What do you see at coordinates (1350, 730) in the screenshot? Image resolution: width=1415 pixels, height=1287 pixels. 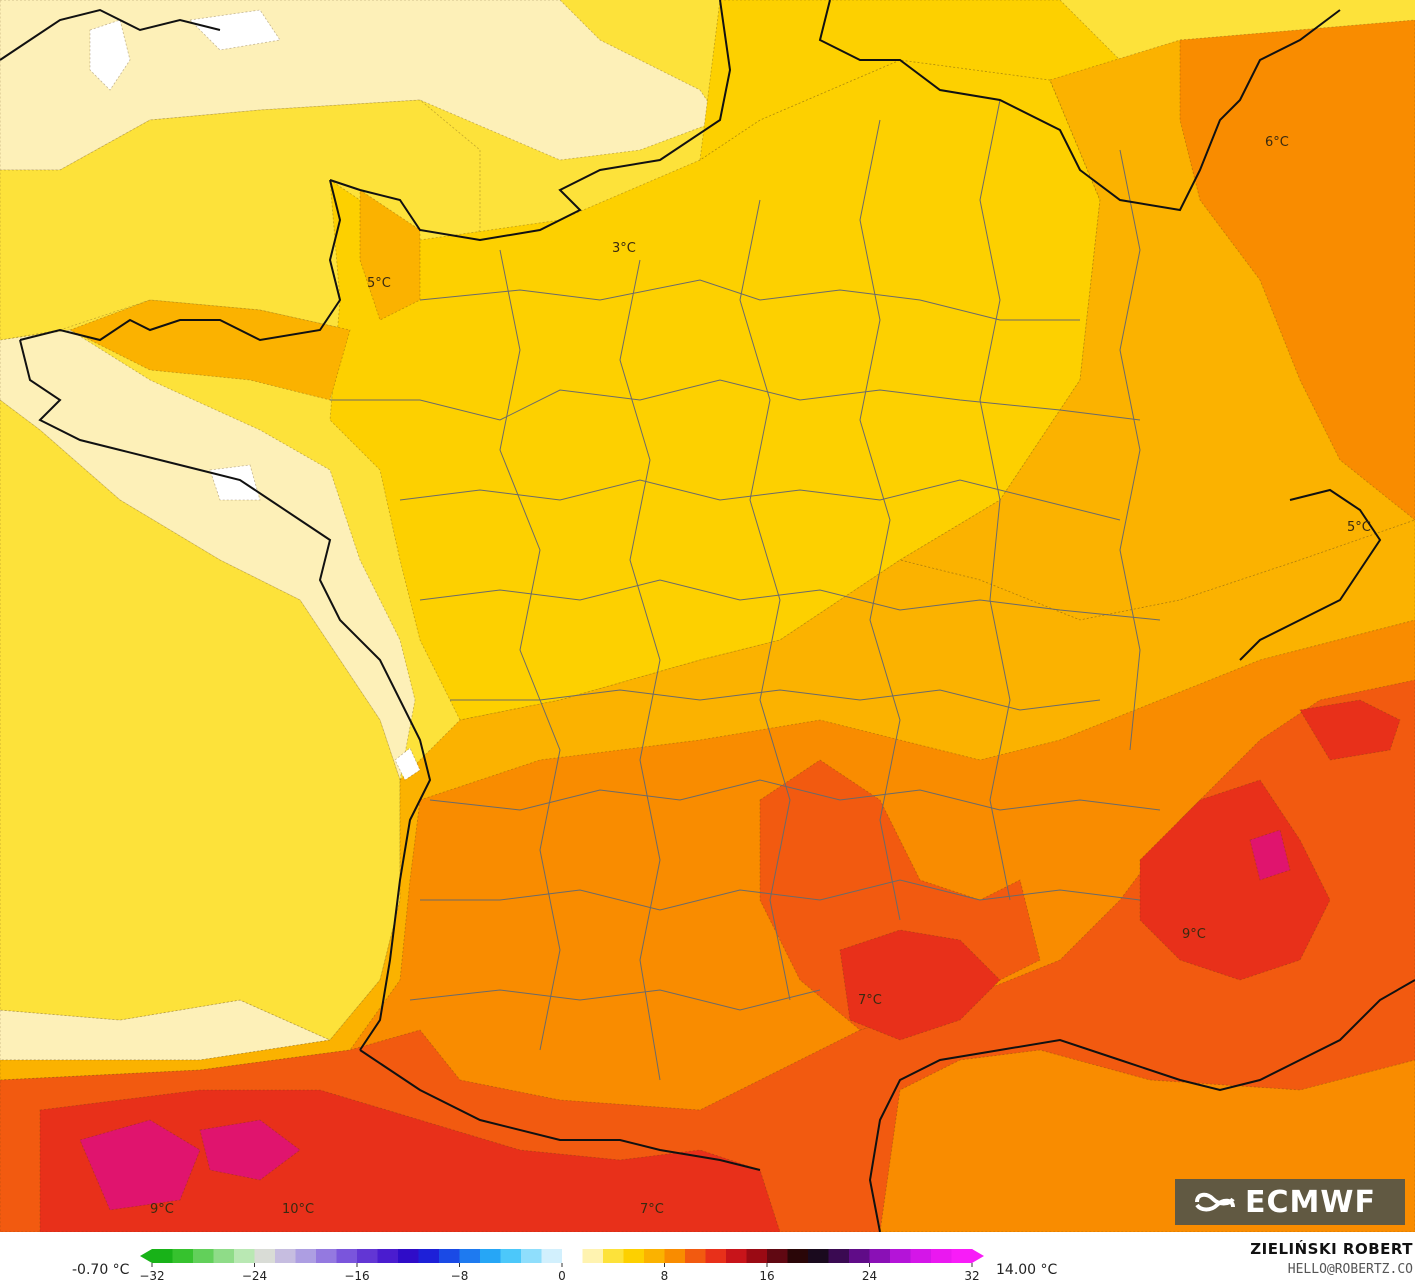 I see `red-alps-north` at bounding box center [1350, 730].